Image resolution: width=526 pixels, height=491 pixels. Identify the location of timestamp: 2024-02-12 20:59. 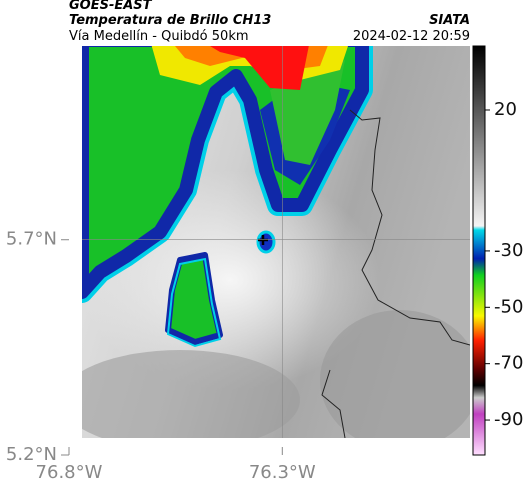
(411, 36).